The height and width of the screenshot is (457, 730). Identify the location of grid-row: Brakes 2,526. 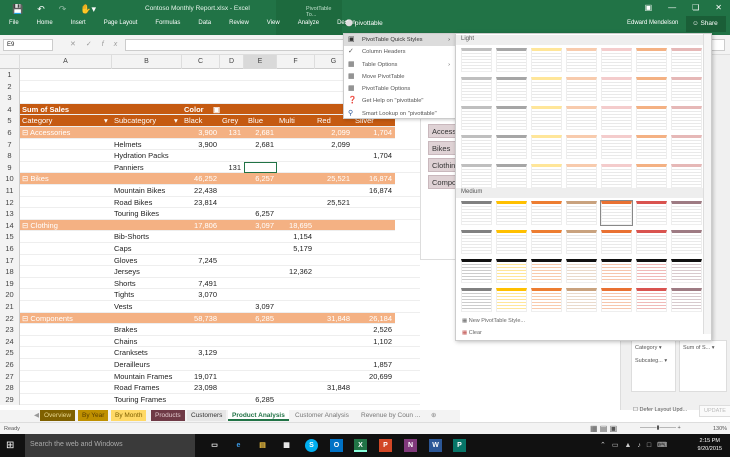
(220, 330).